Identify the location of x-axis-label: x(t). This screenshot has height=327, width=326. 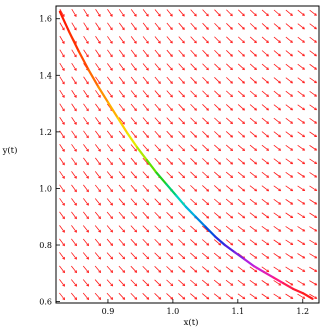
(191, 322).